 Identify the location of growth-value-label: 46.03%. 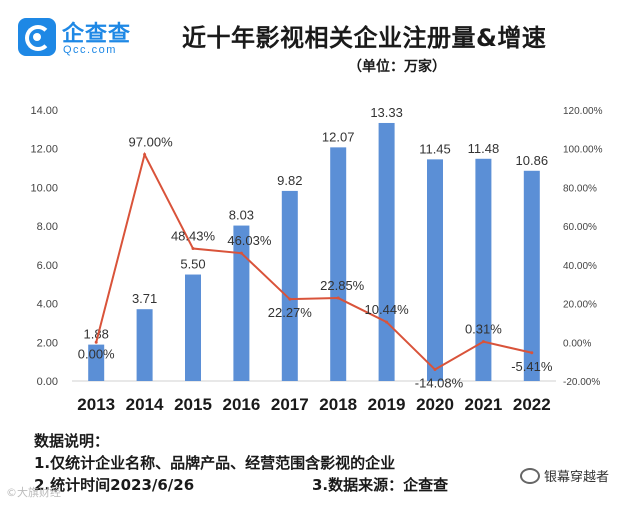
(249, 240).